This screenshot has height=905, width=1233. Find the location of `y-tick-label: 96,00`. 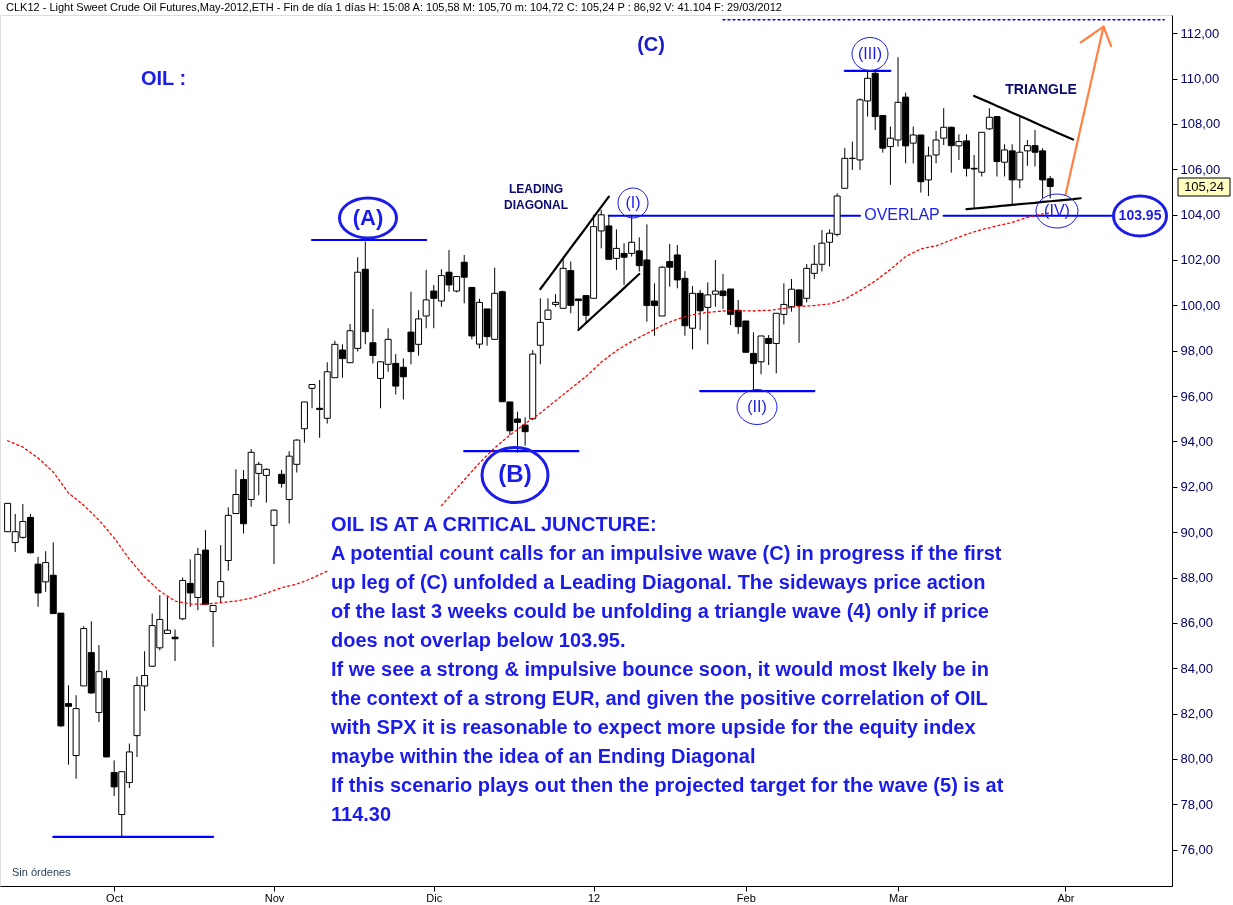

y-tick-label: 96,00 is located at coordinates (1197, 396).